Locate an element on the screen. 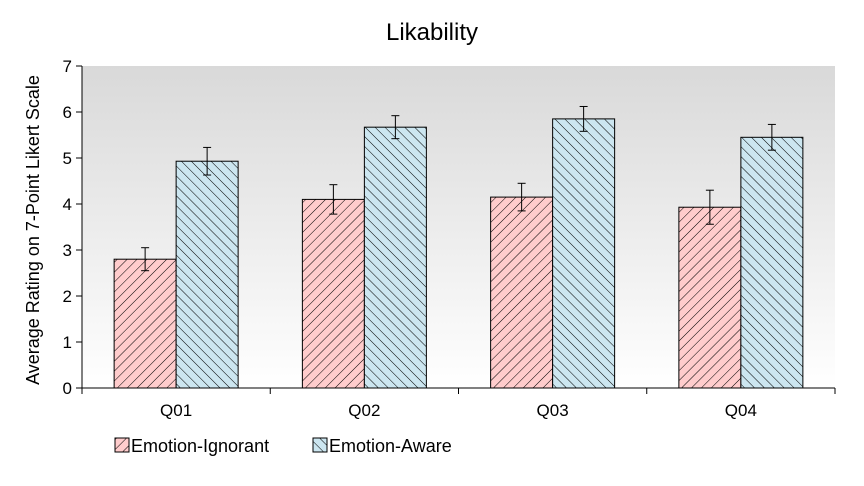 Image resolution: width=864 pixels, height=486 pixels. bar-emotion-ignorant-q03 is located at coordinates (522, 292).